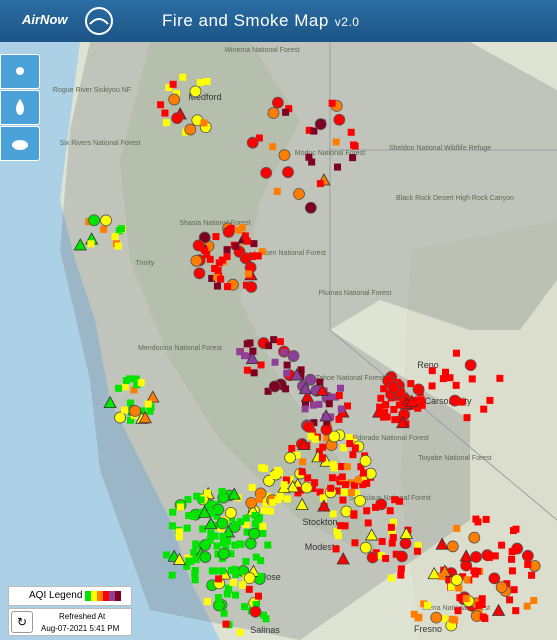 This screenshot has width=557, height=640. Describe the element at coordinates (20, 143) in the screenshot. I see `smoke-button` at that location.